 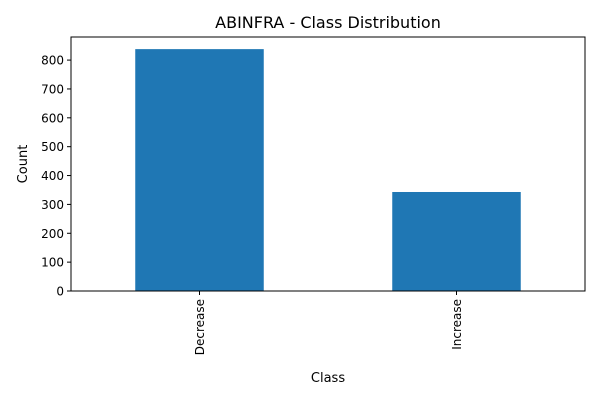 I want to click on y-tick-label: 800, so click(x=52, y=61).